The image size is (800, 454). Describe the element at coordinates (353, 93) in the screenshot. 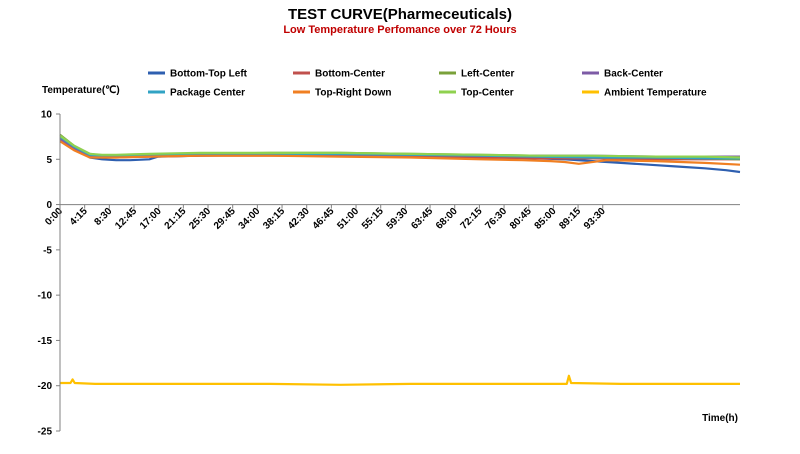

I see `legend-label: Top-Right Down` at that location.